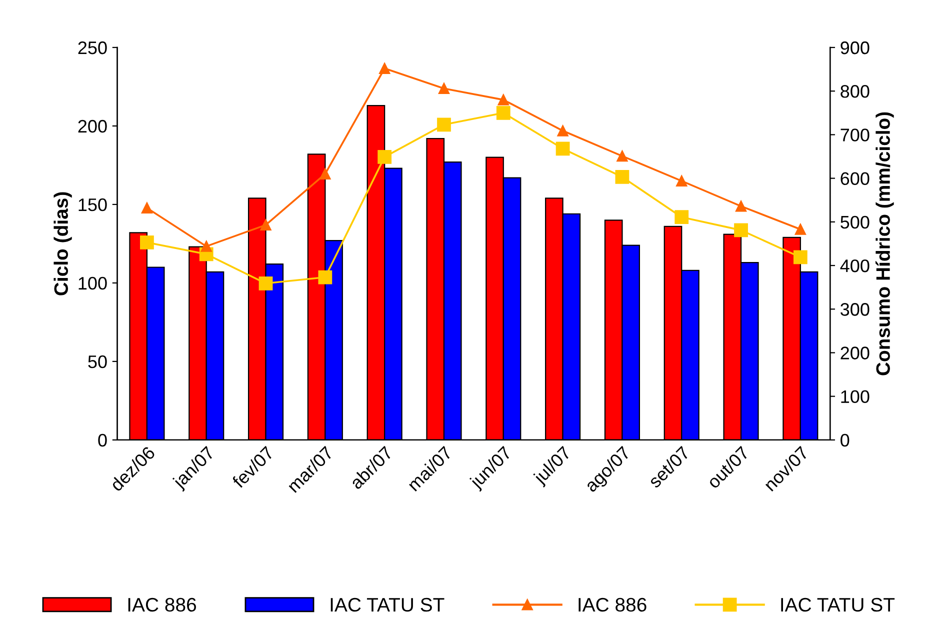  What do you see at coordinates (855, 179) in the screenshot?
I see `y2-tick-label: 600` at bounding box center [855, 179].